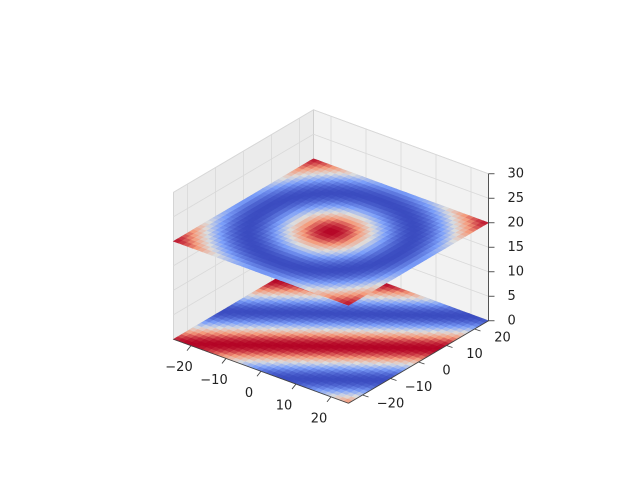 This screenshot has height=484, width=640. I want to click on x-tick-label: −20, so click(178, 367).